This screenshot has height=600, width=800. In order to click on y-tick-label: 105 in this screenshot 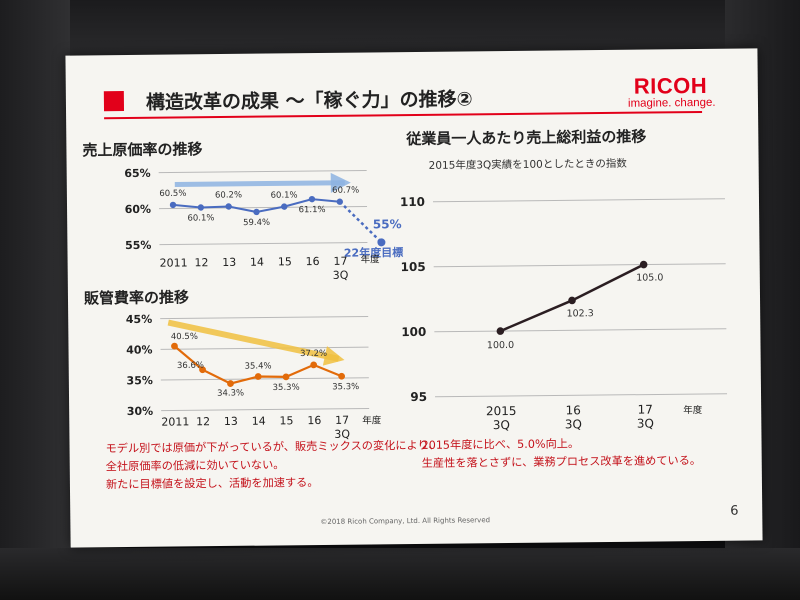, I will do `click(413, 267)`.